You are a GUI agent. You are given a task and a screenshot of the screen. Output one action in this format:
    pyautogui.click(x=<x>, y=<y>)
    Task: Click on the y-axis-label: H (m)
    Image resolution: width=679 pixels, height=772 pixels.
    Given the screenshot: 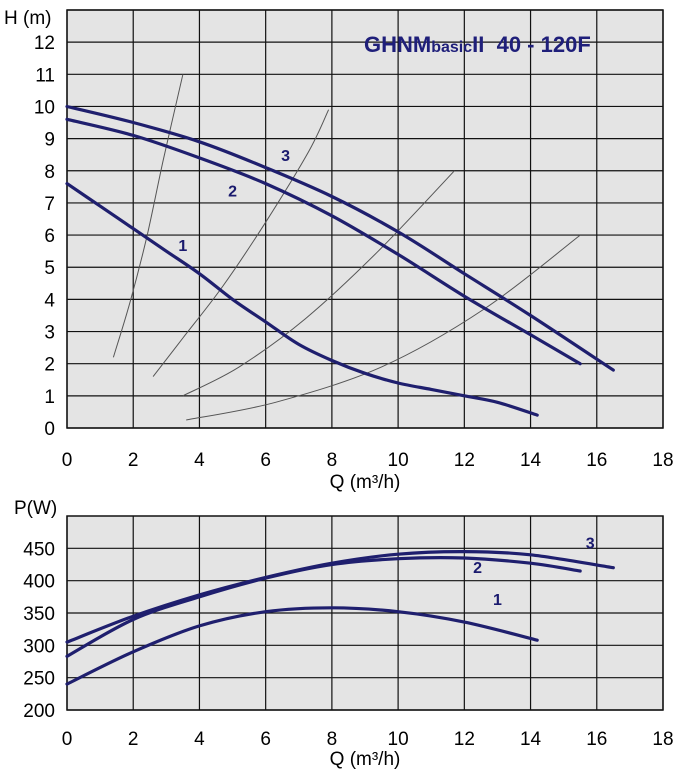 What is the action you would take?
    pyautogui.click(x=27, y=18)
    